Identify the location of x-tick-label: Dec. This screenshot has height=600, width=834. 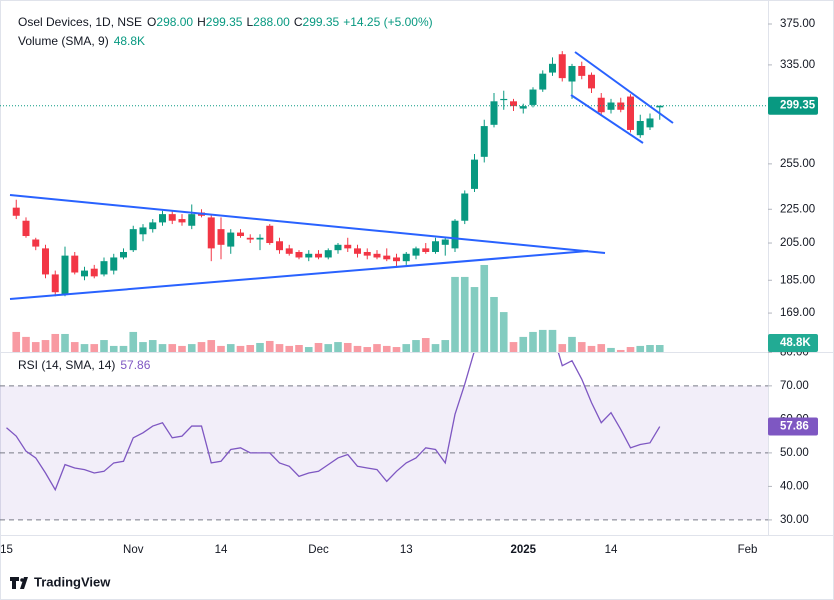
(318, 550).